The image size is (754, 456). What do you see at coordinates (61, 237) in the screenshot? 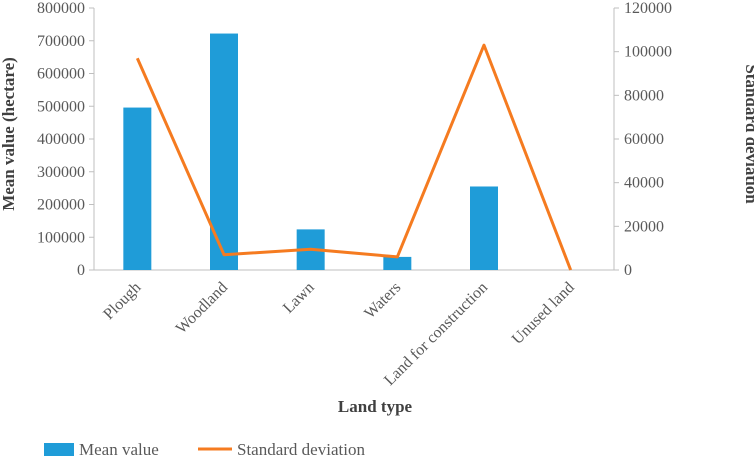
I see `y-tick-label: 100000` at bounding box center [61, 237].